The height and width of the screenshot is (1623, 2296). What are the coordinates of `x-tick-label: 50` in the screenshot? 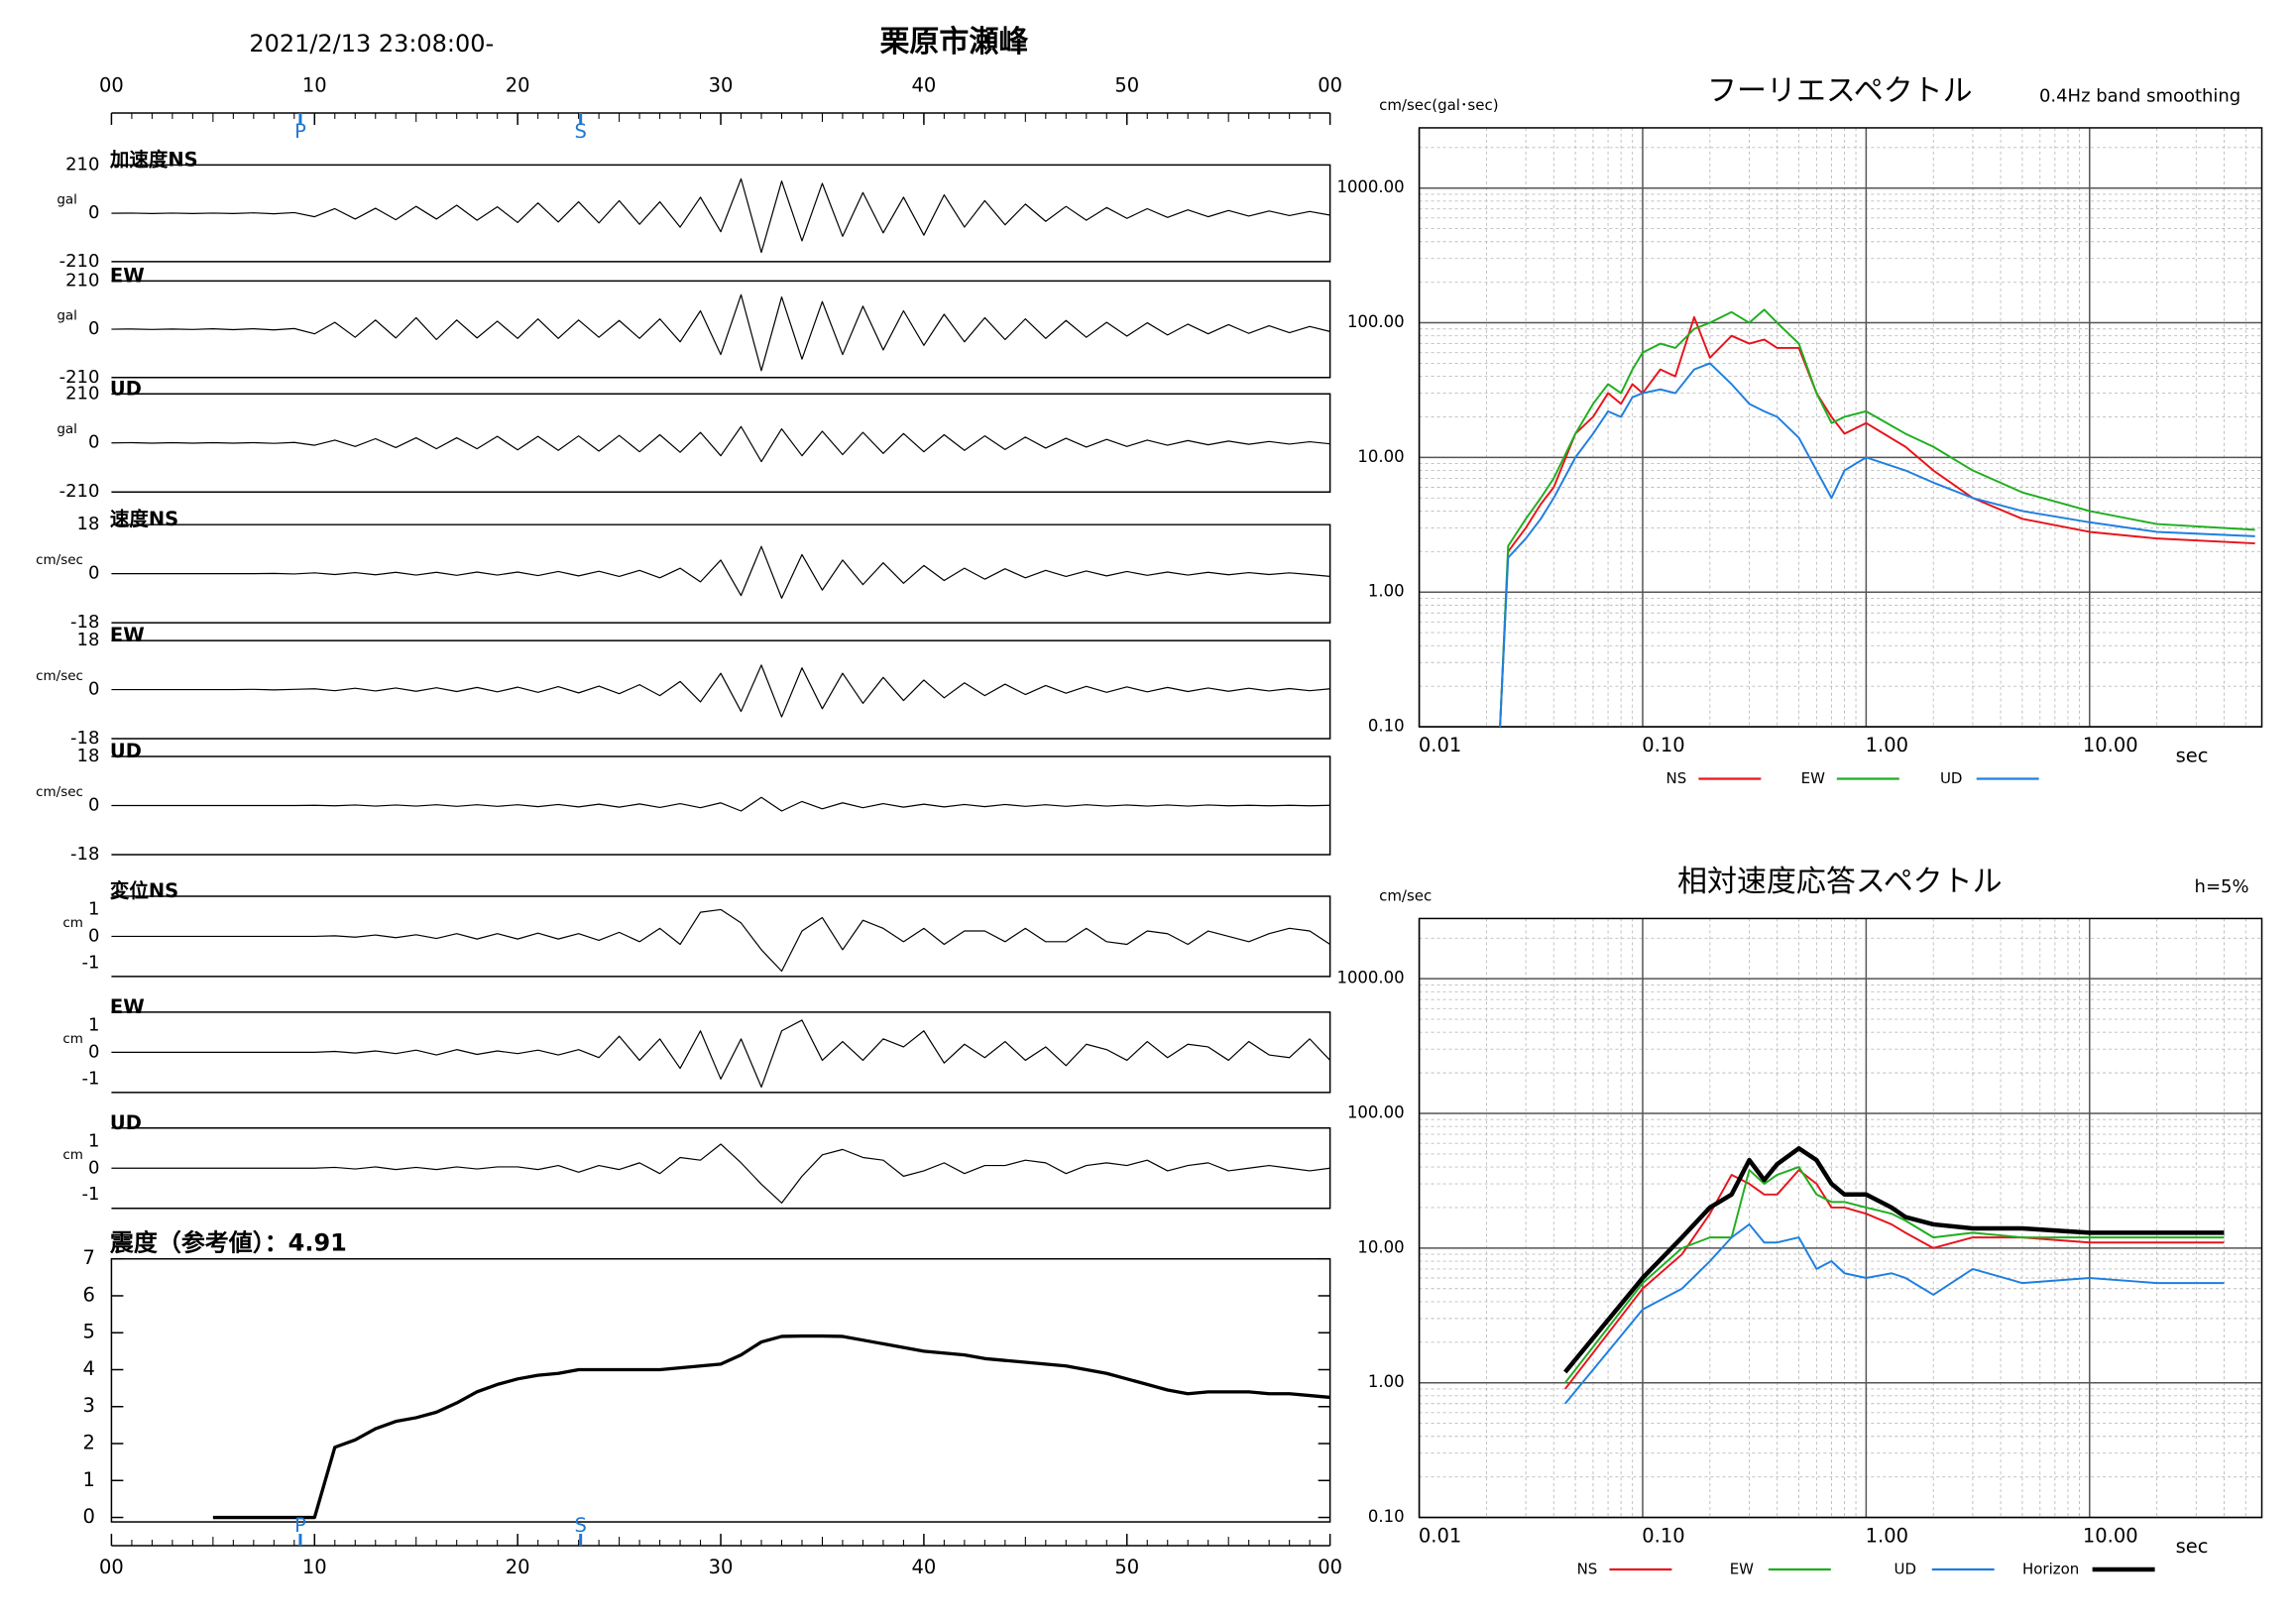 It's located at (1126, 1567).